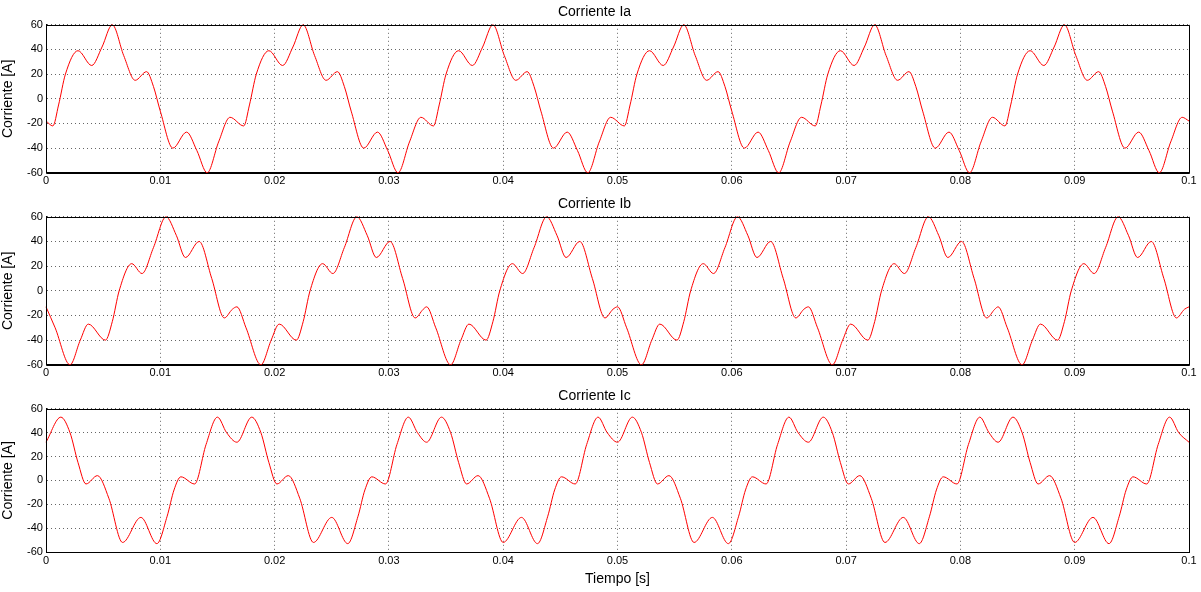  I want to click on chart-title: Corriente Ib, so click(594, 203).